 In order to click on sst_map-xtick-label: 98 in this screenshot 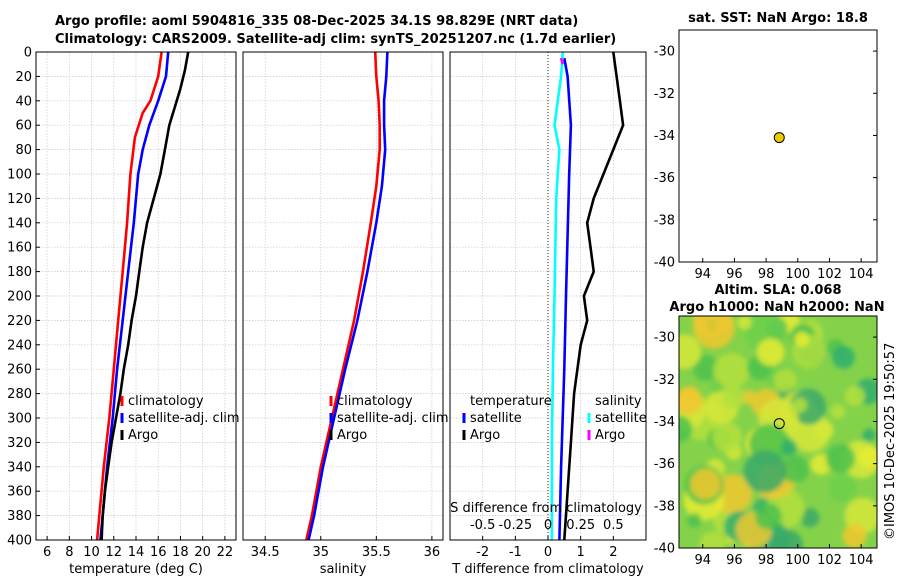, I will do `click(766, 274)`.